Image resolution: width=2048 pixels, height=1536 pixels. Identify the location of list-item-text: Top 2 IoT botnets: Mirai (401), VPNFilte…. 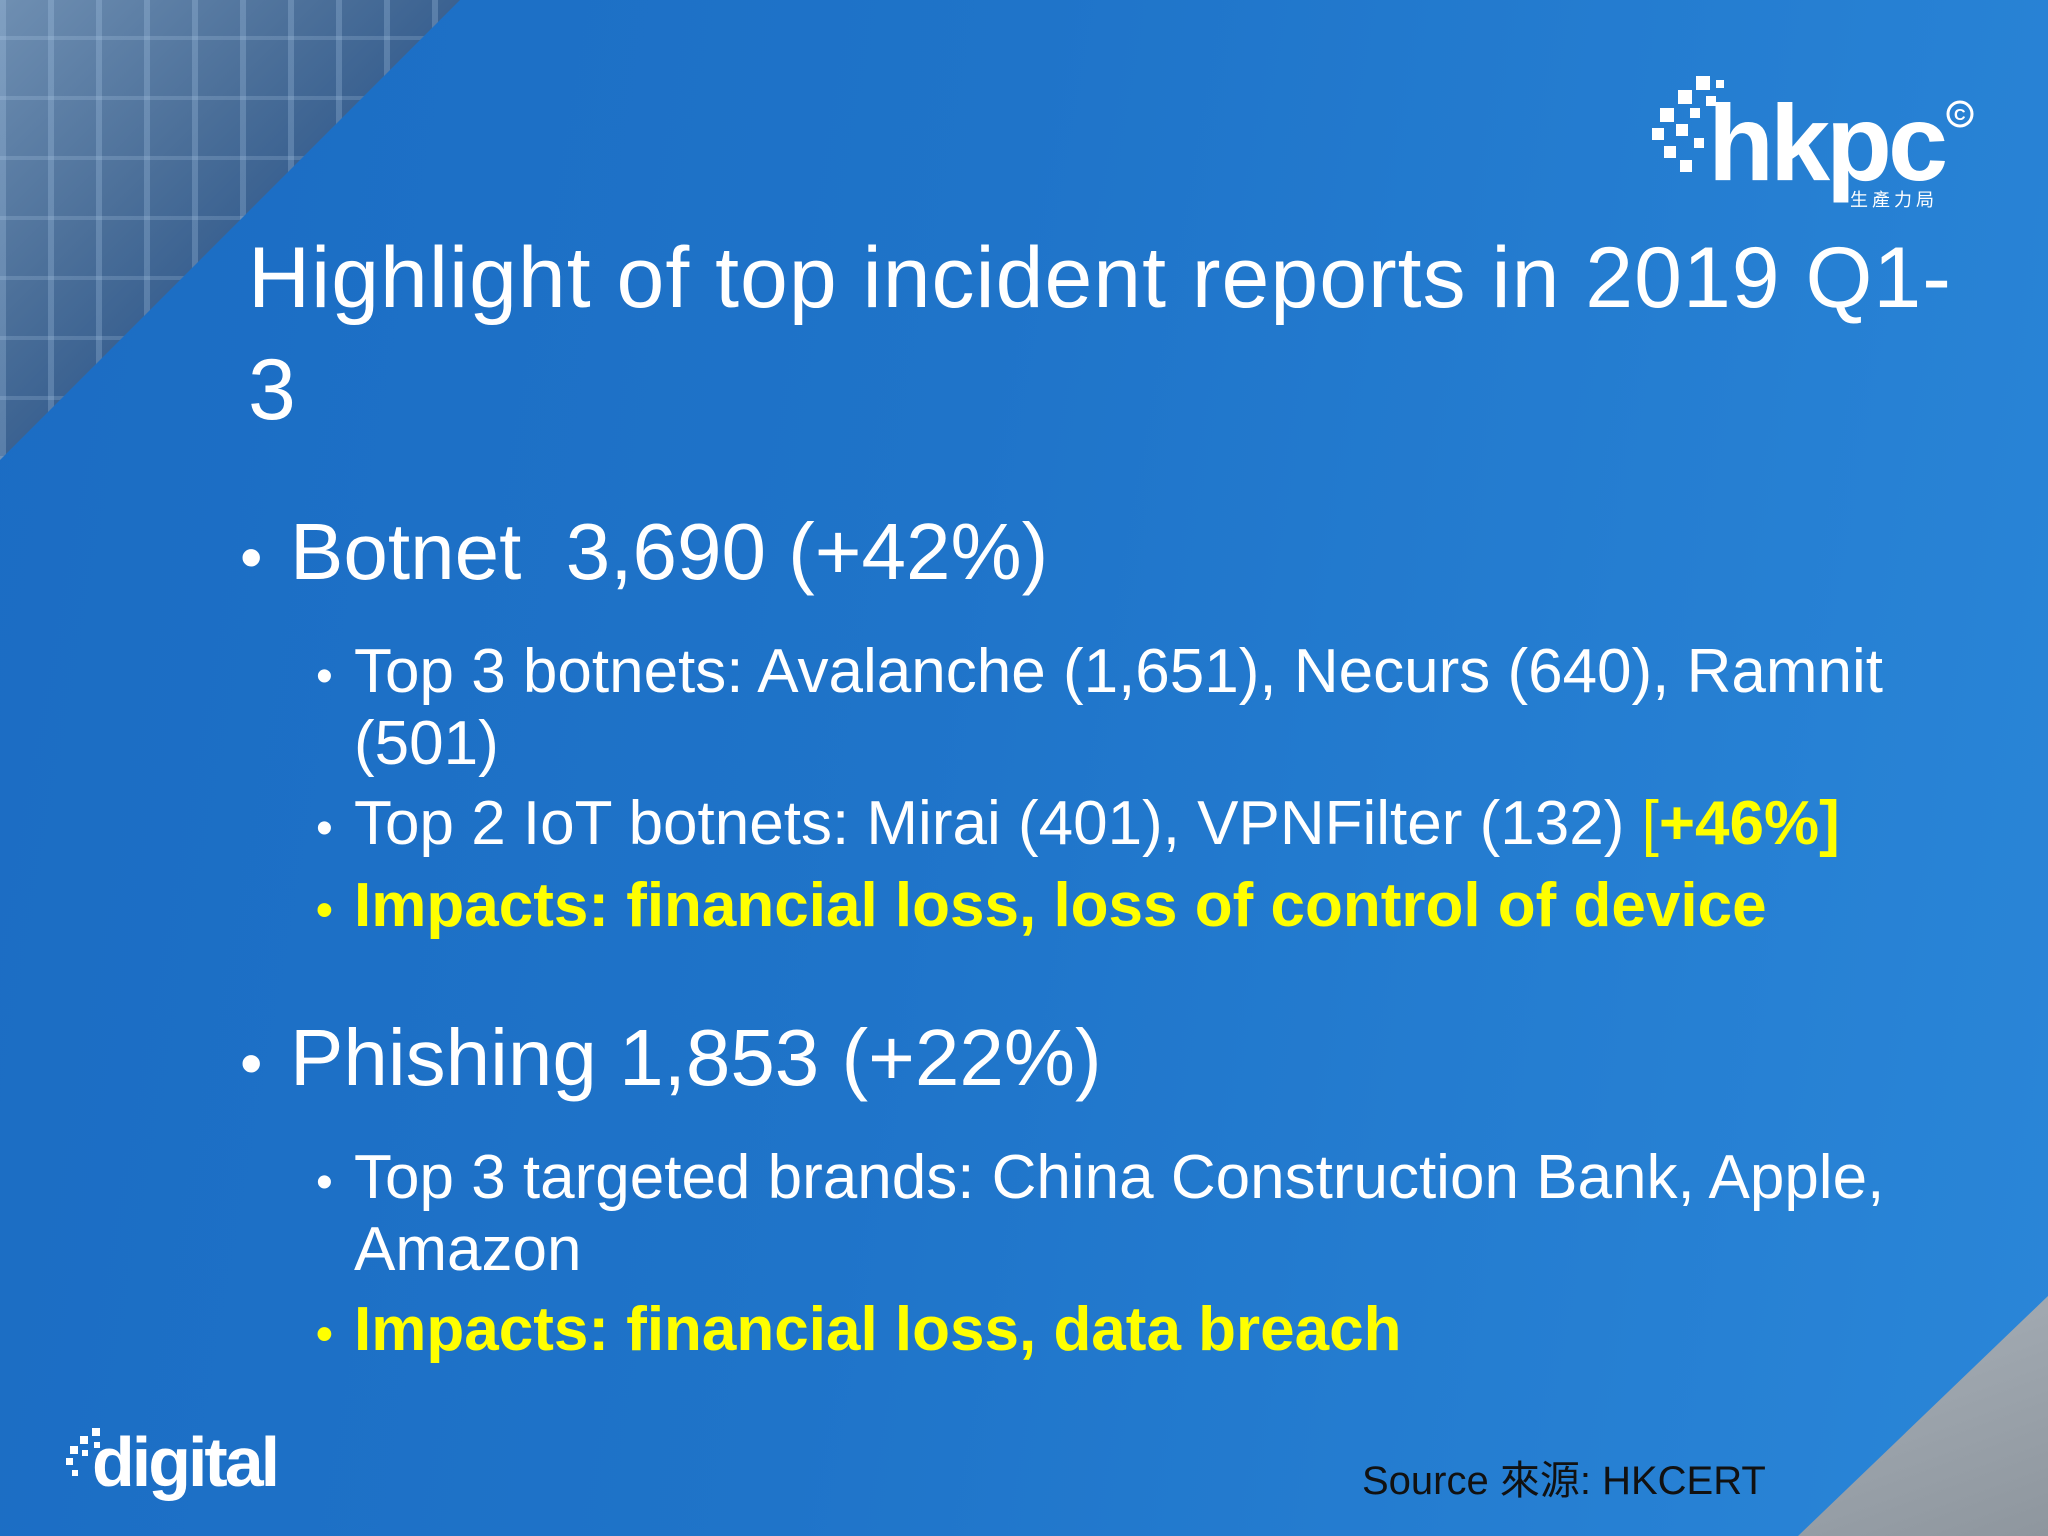
(998, 823).